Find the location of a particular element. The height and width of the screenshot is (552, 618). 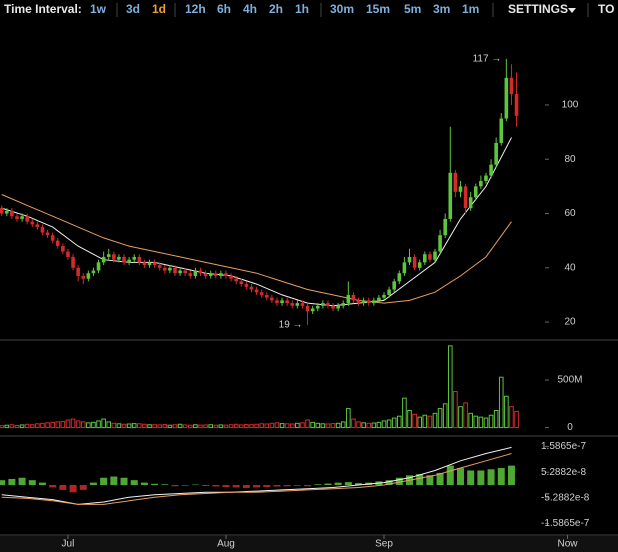

interval-button: 1h is located at coordinates (302, 9).